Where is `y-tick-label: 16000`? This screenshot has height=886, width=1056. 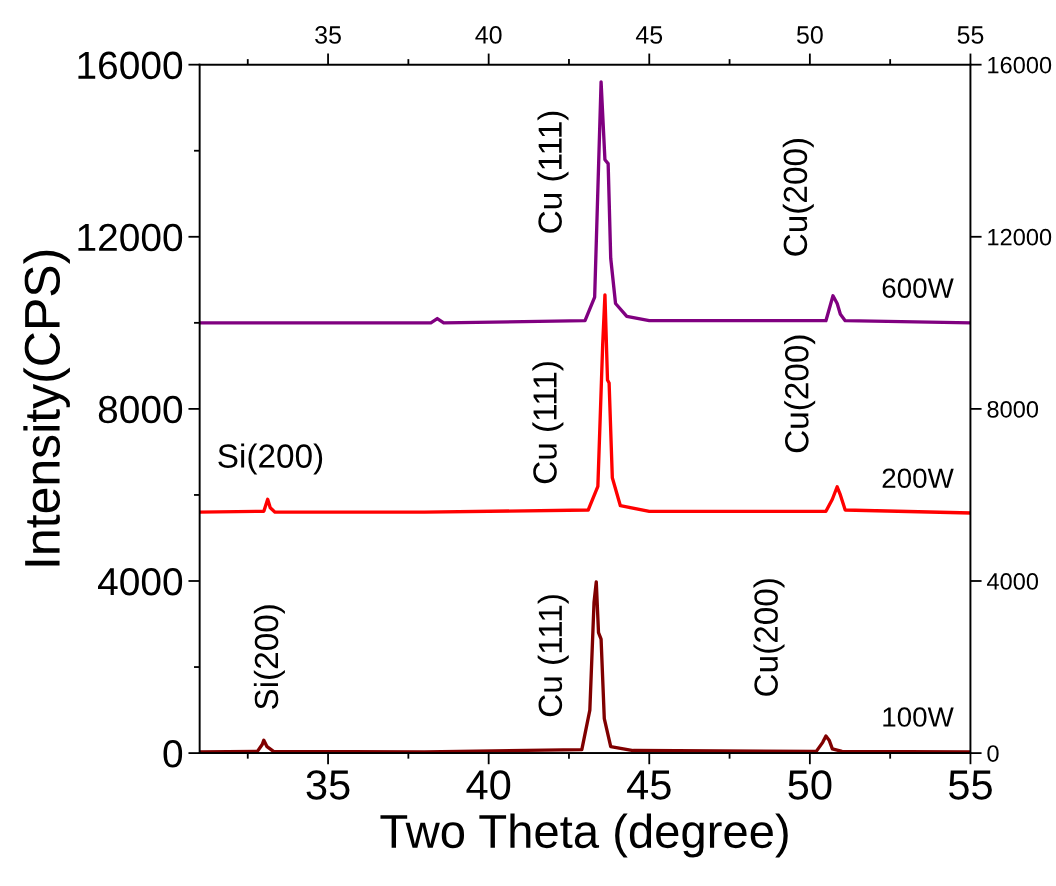
y-tick-label: 16000 is located at coordinates (130, 65).